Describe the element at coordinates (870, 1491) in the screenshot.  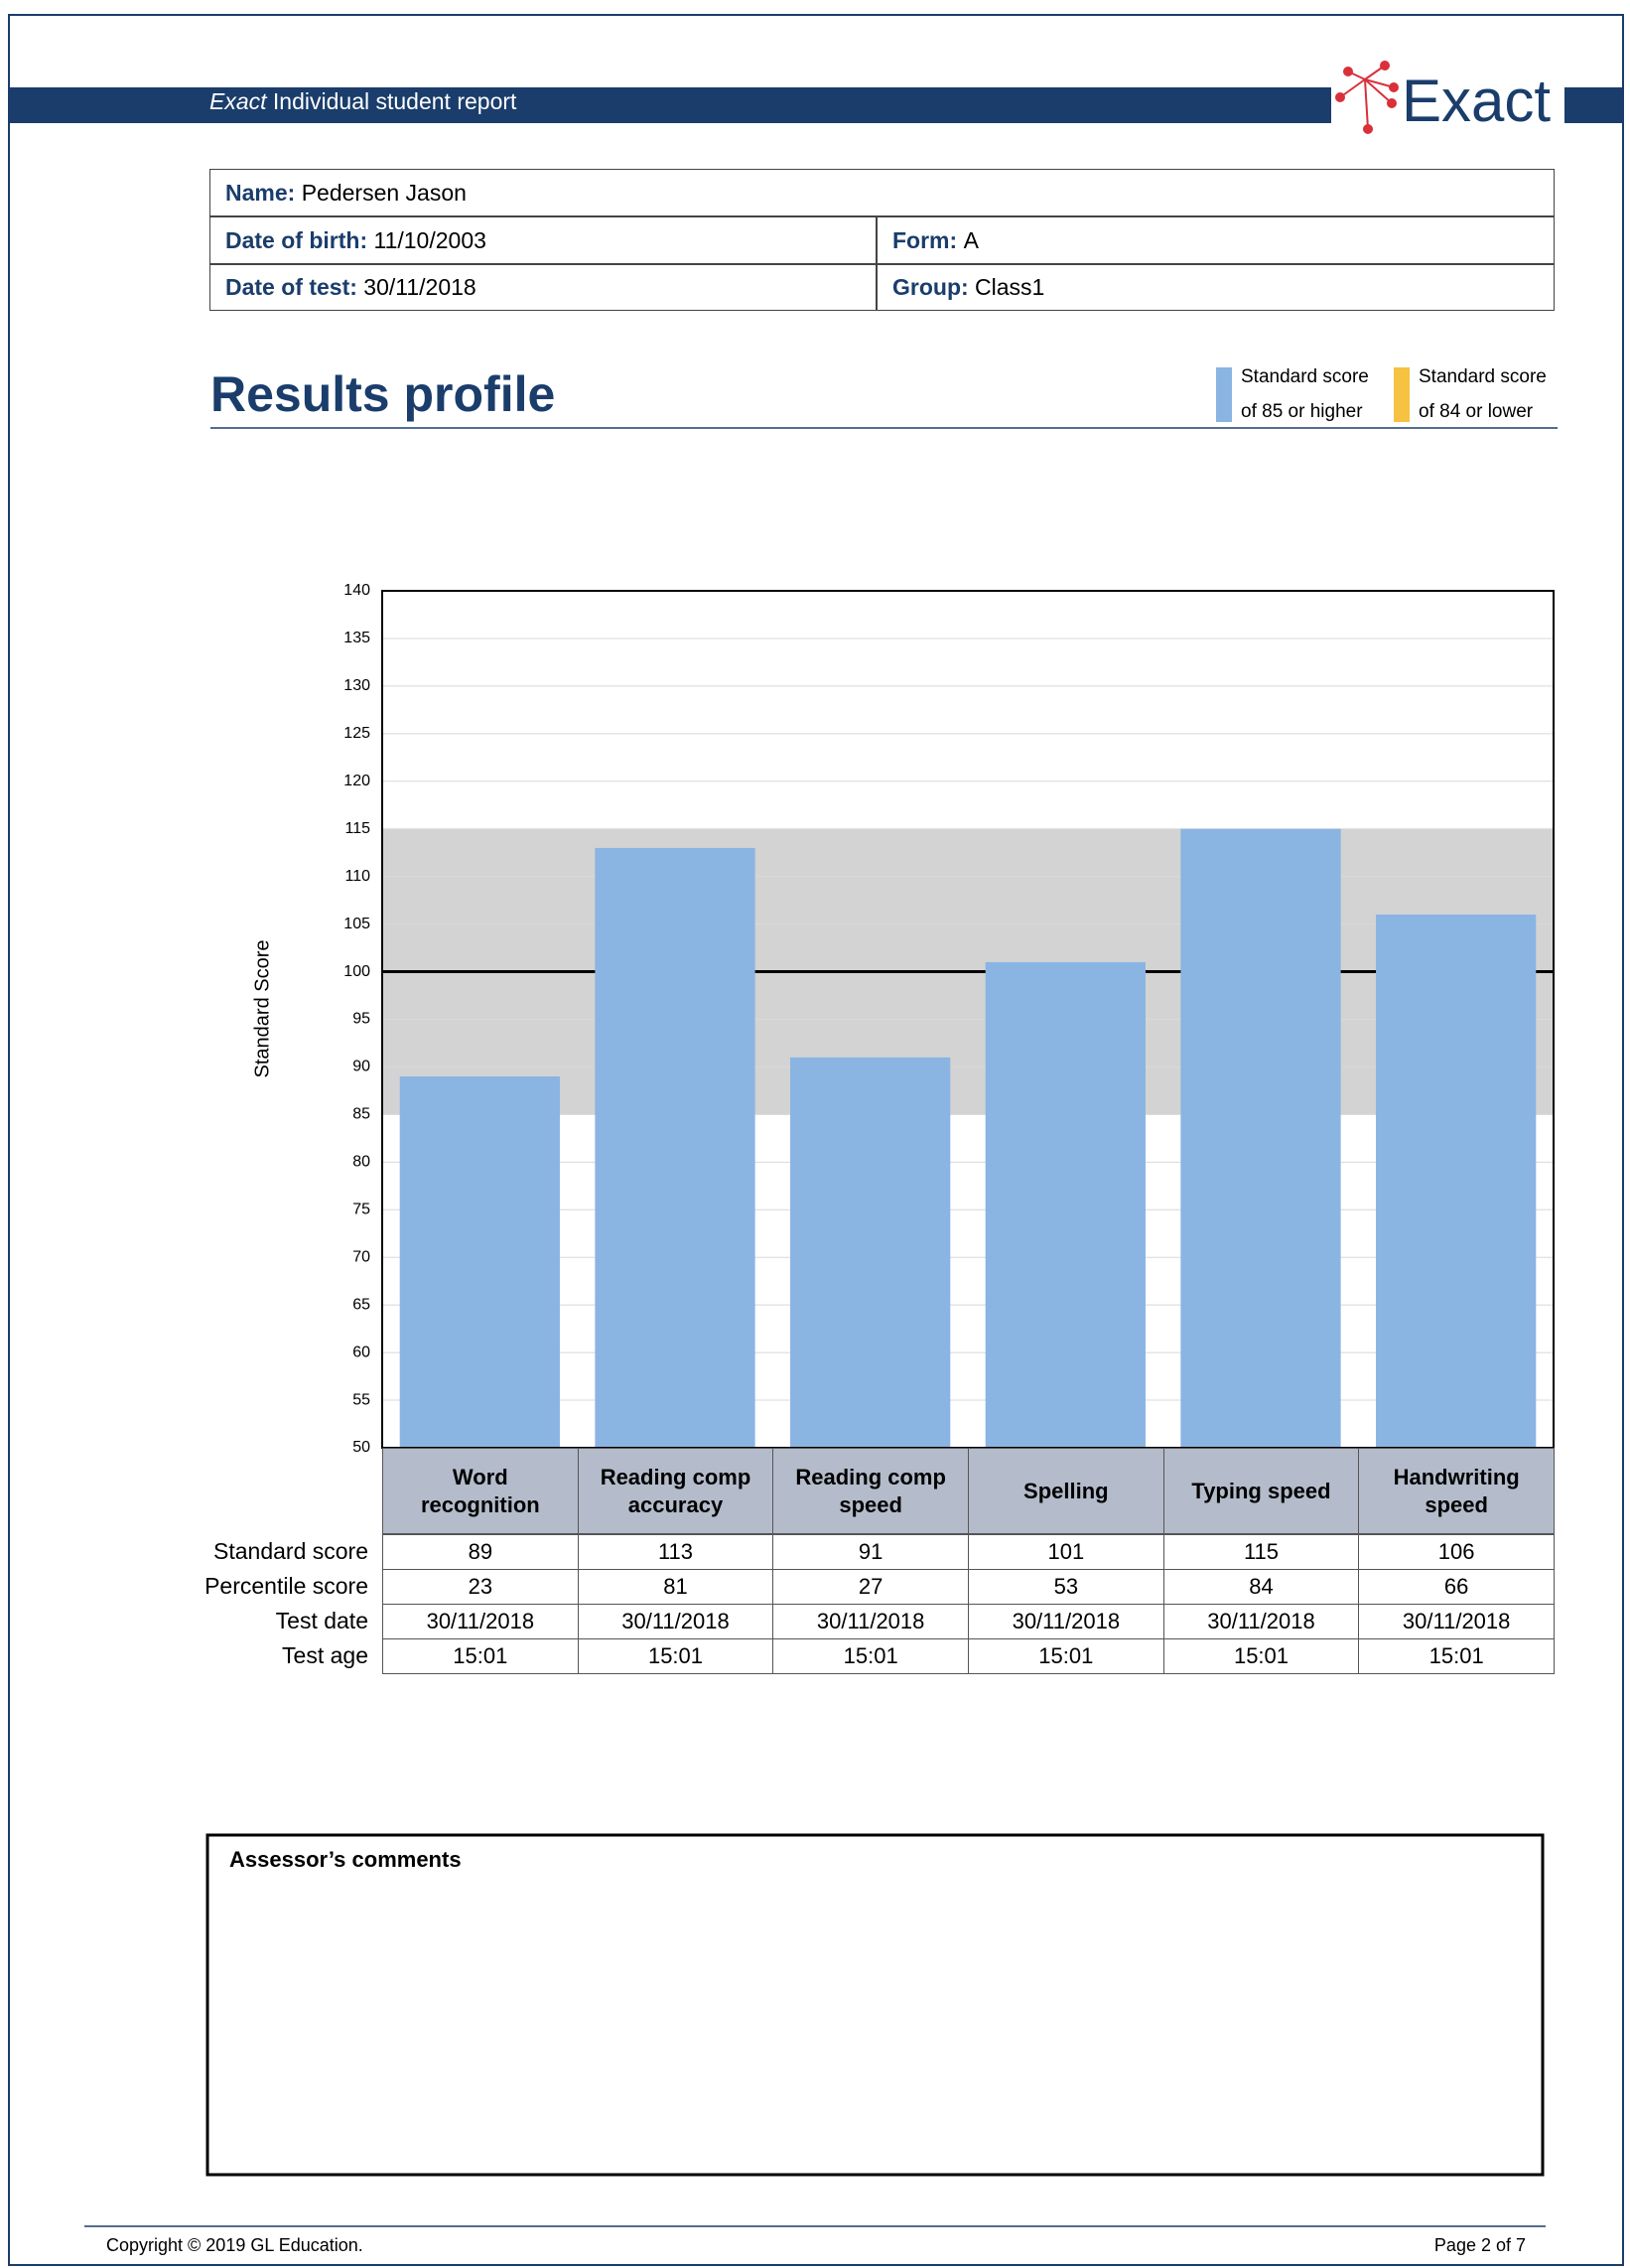
I see `column-header: Reading comp speed` at that location.